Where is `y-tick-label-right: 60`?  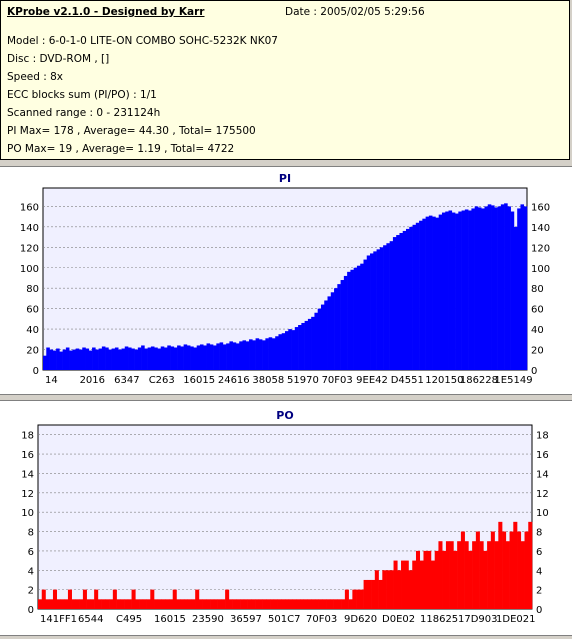 y-tick-label-right: 60 is located at coordinates (537, 310).